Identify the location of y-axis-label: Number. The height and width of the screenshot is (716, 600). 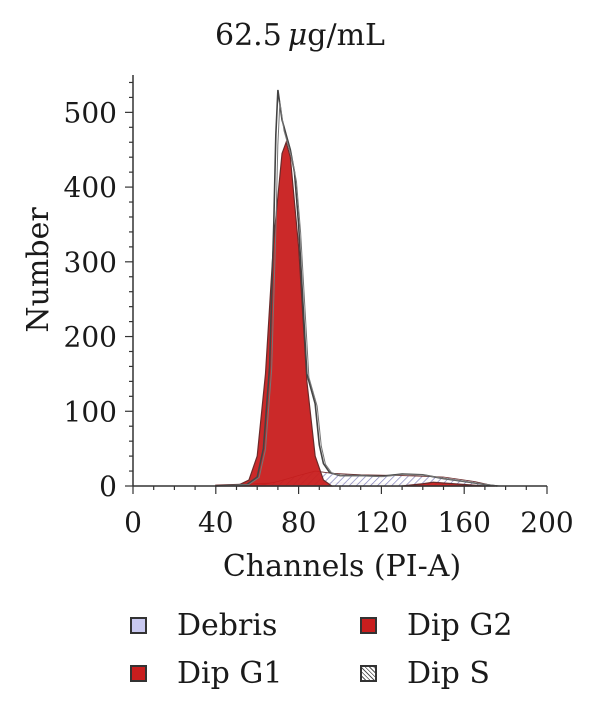
(38, 270).